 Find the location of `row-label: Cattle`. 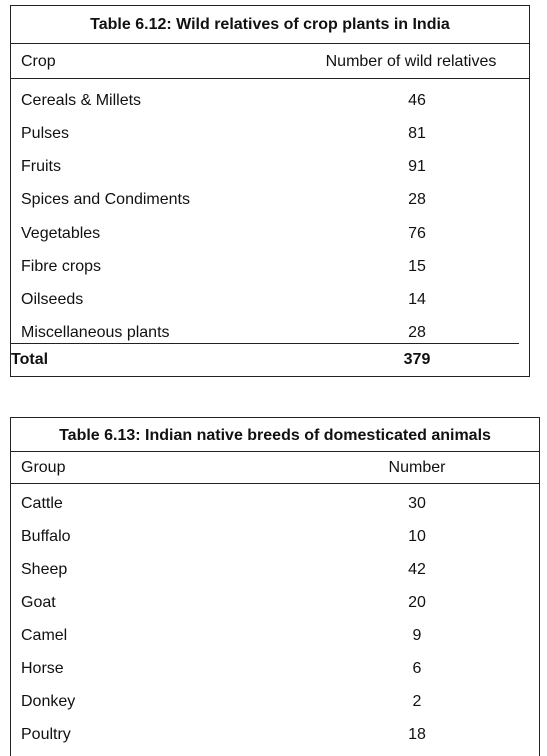

row-label: Cattle is located at coordinates (42, 503).